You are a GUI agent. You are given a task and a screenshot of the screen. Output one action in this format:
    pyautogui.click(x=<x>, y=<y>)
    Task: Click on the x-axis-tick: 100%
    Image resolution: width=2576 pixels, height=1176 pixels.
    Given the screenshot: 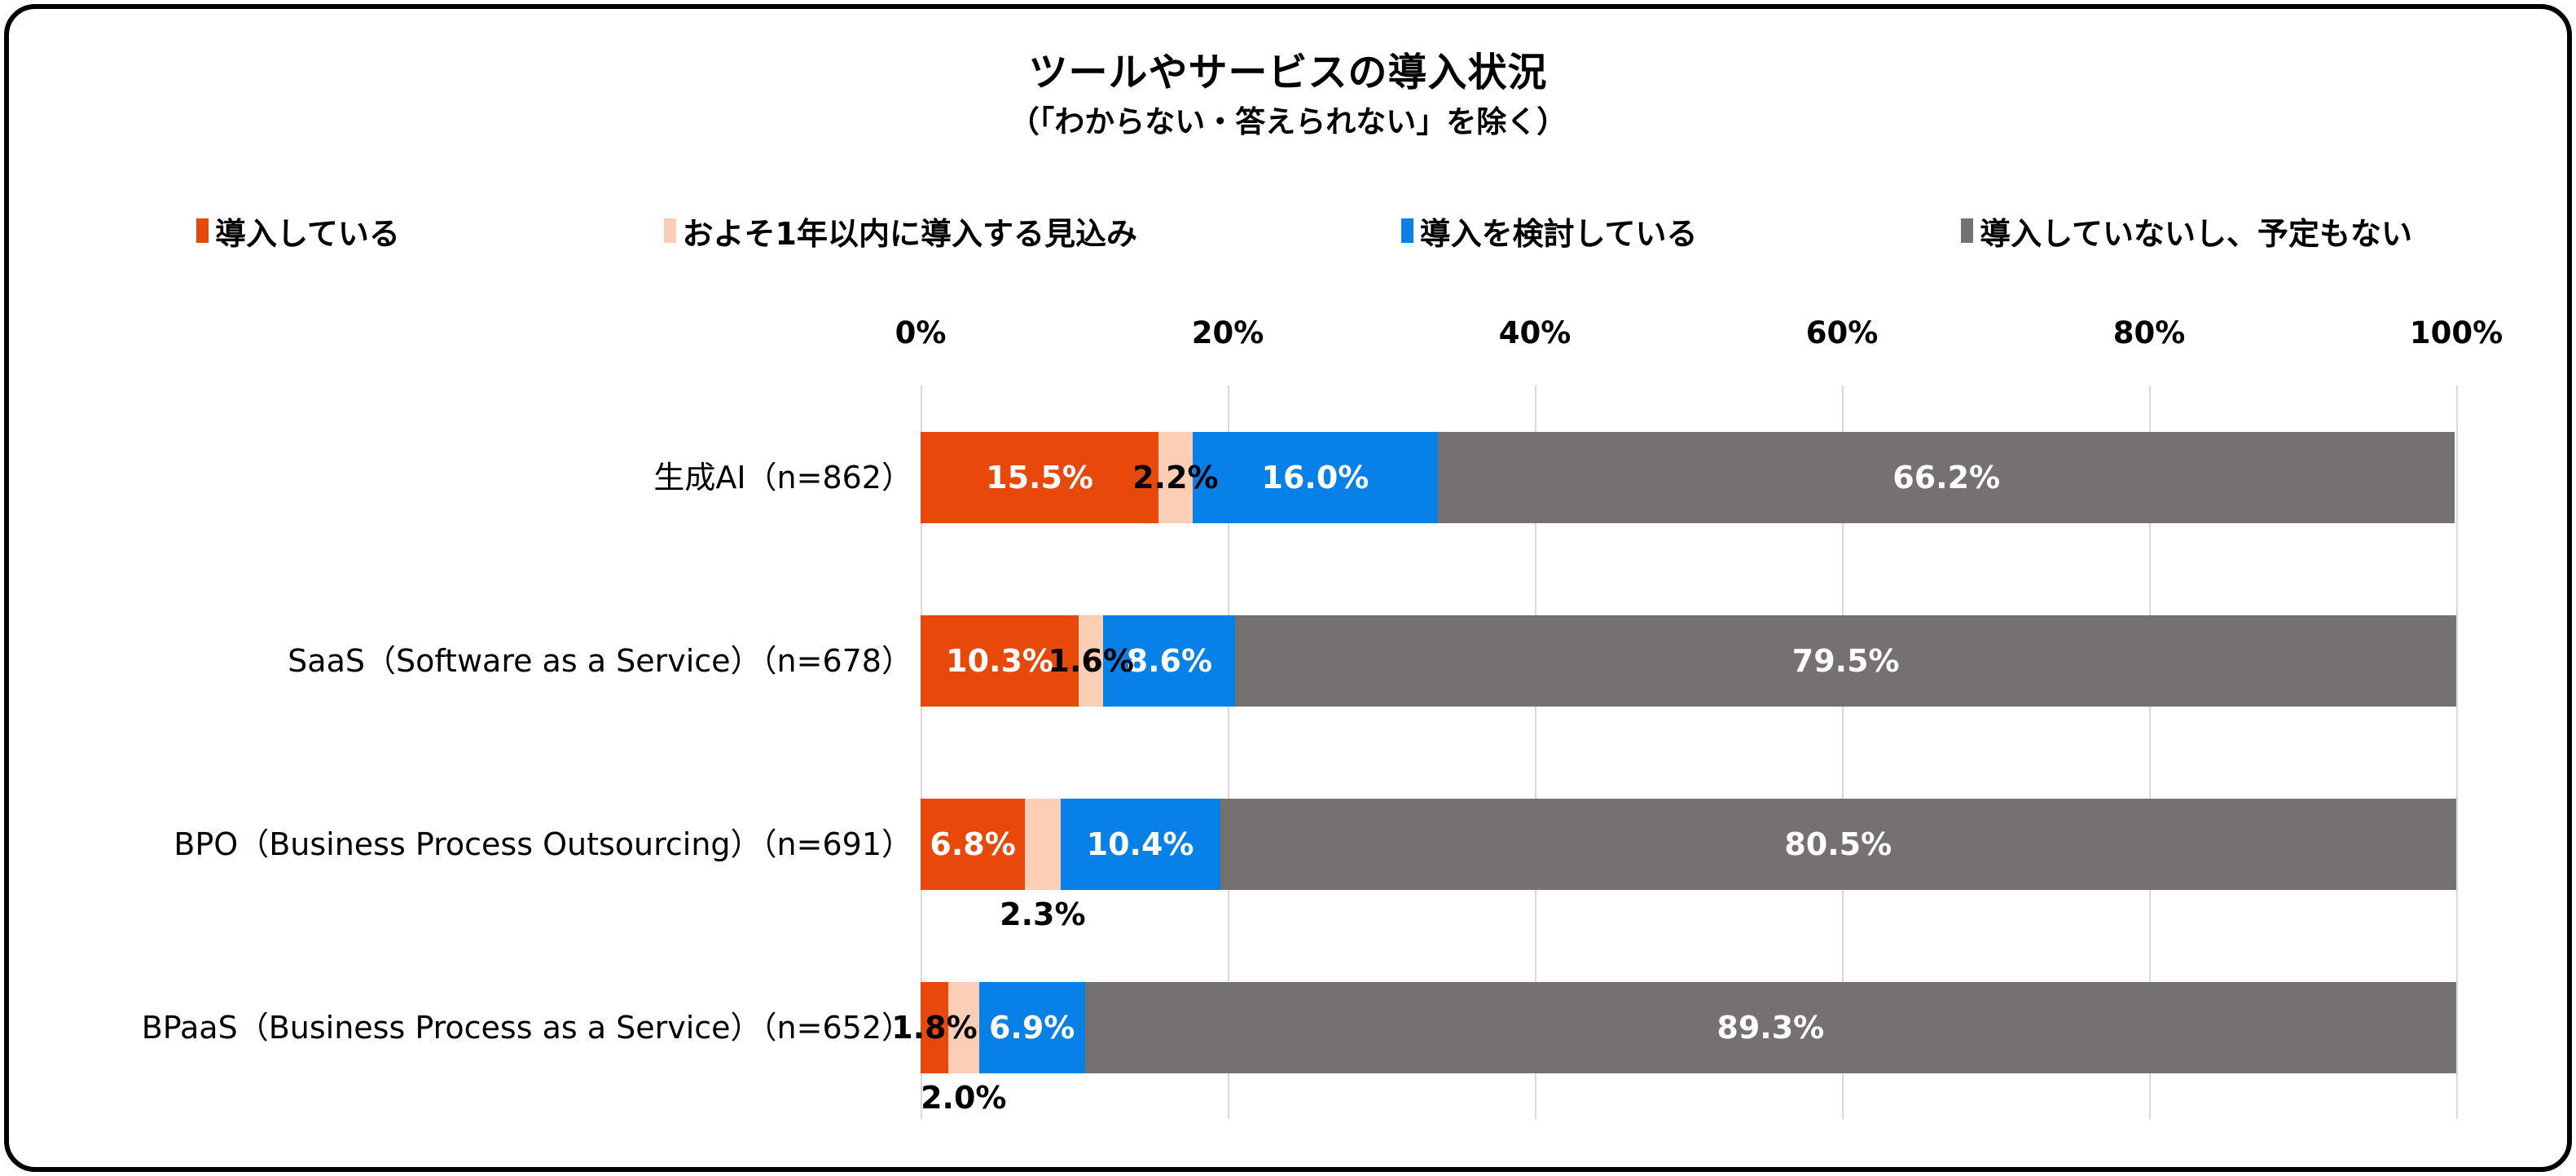 What is the action you would take?
    pyautogui.click(x=2456, y=332)
    